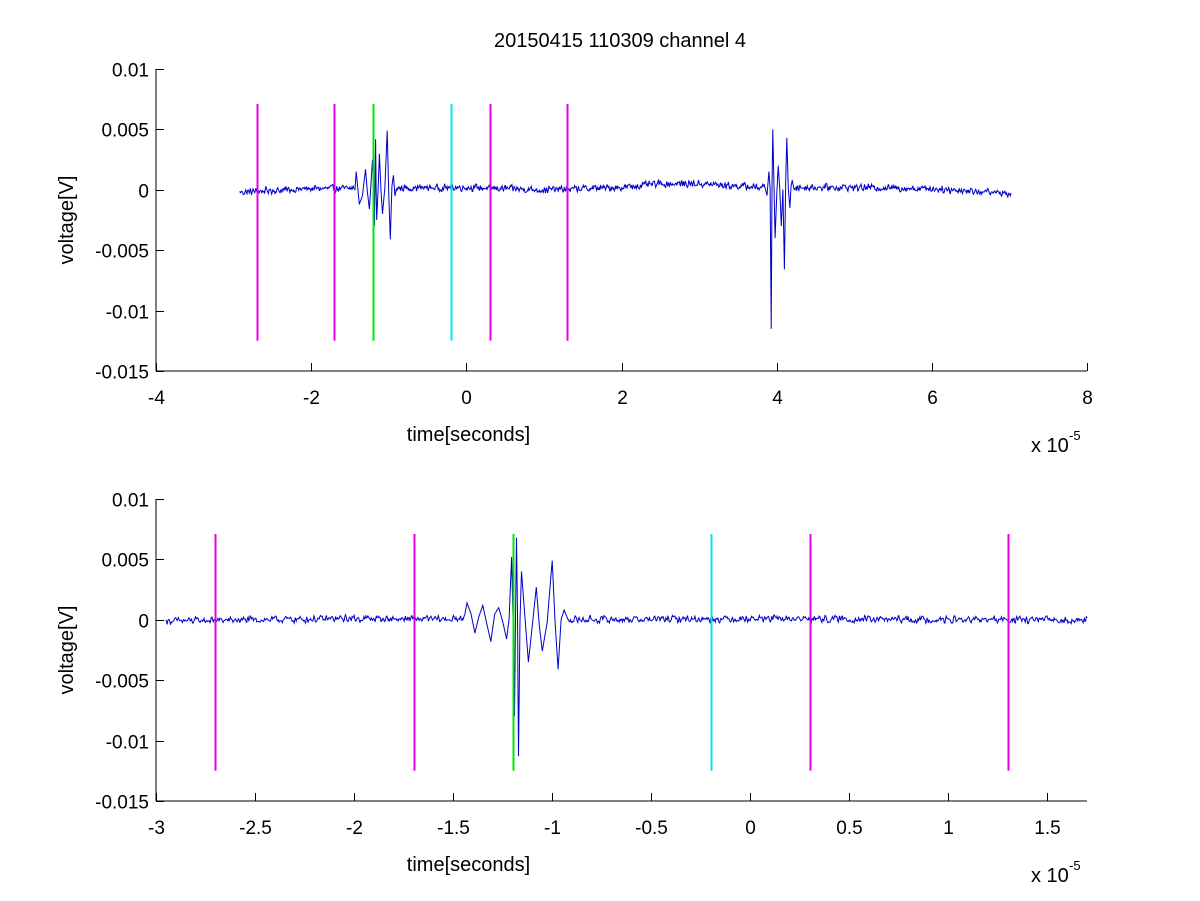  Describe the element at coordinates (1050, 446) in the screenshot. I see `top-x-multiplier-base: x 10` at that location.